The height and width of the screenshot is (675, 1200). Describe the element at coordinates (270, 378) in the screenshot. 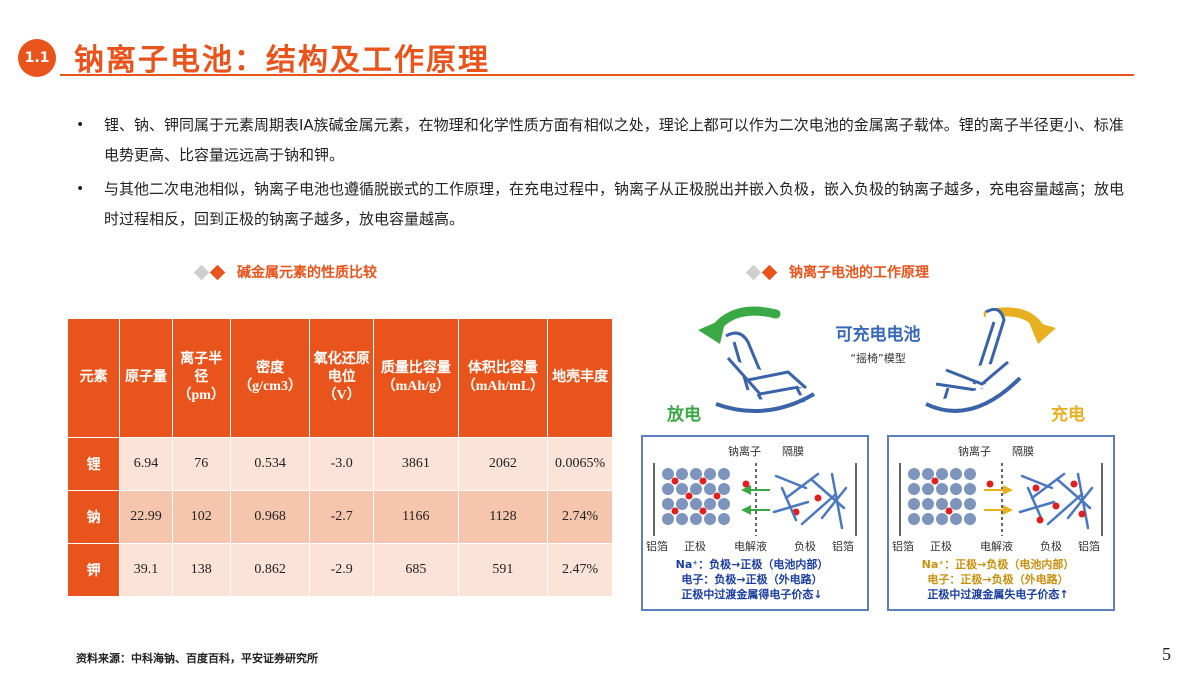

I see `table-header-cell: 密度（g/cm3）` at that location.